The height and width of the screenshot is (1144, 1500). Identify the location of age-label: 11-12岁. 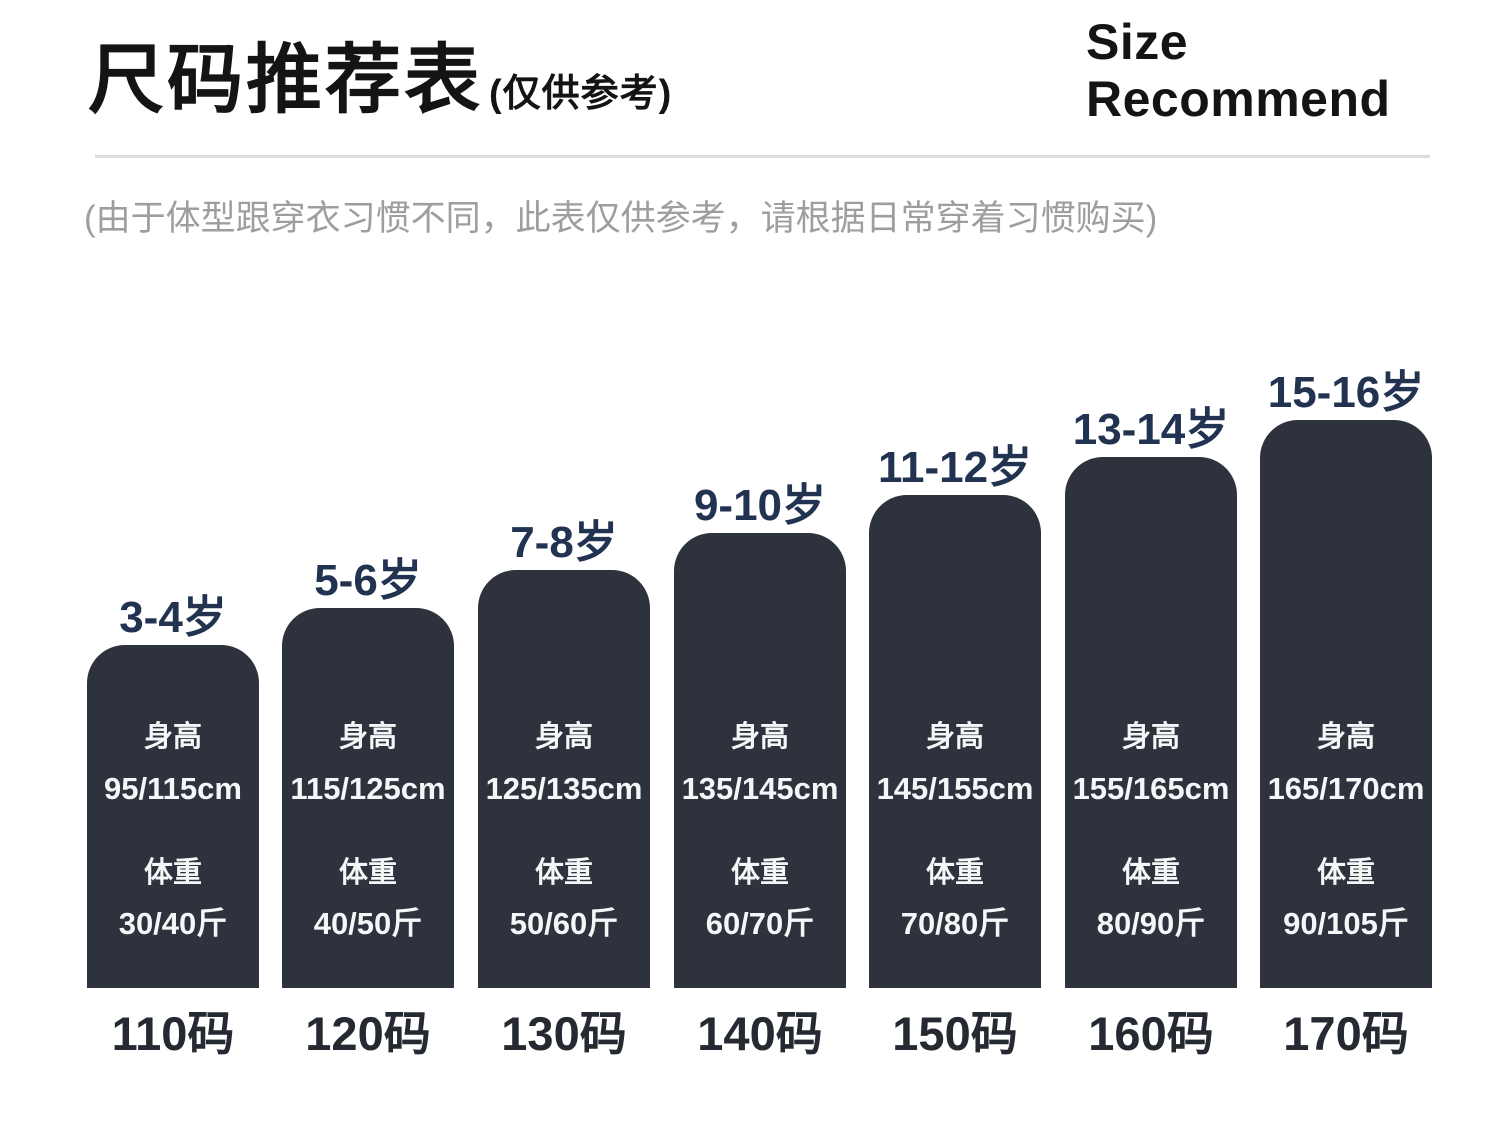
(955, 467).